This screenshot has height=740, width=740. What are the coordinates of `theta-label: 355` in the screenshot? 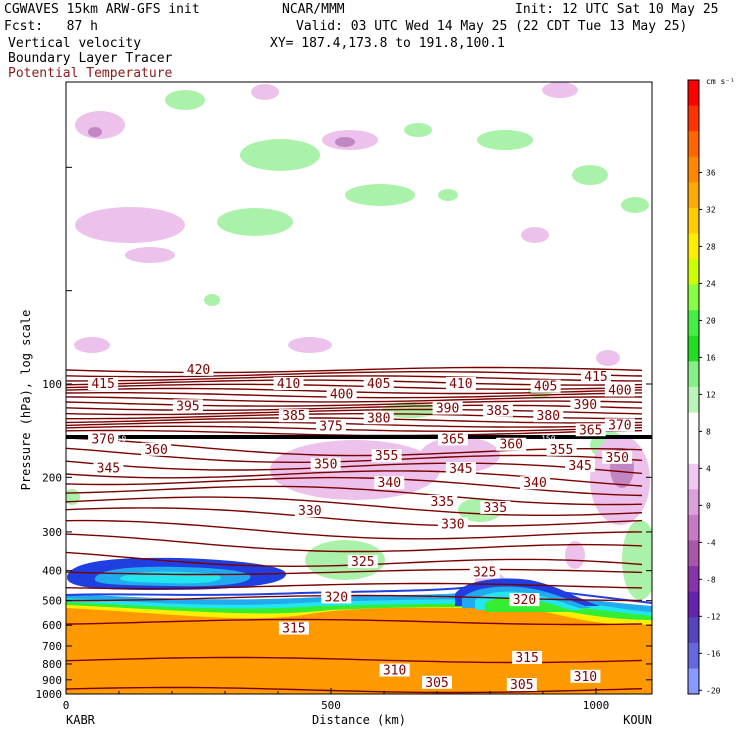 It's located at (561, 450).